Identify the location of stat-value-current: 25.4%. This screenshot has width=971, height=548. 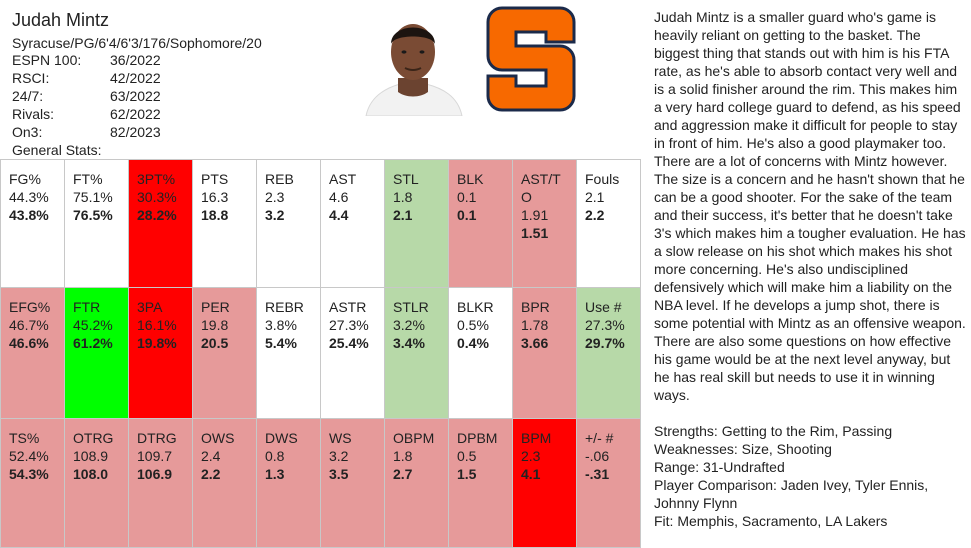
(349, 343).